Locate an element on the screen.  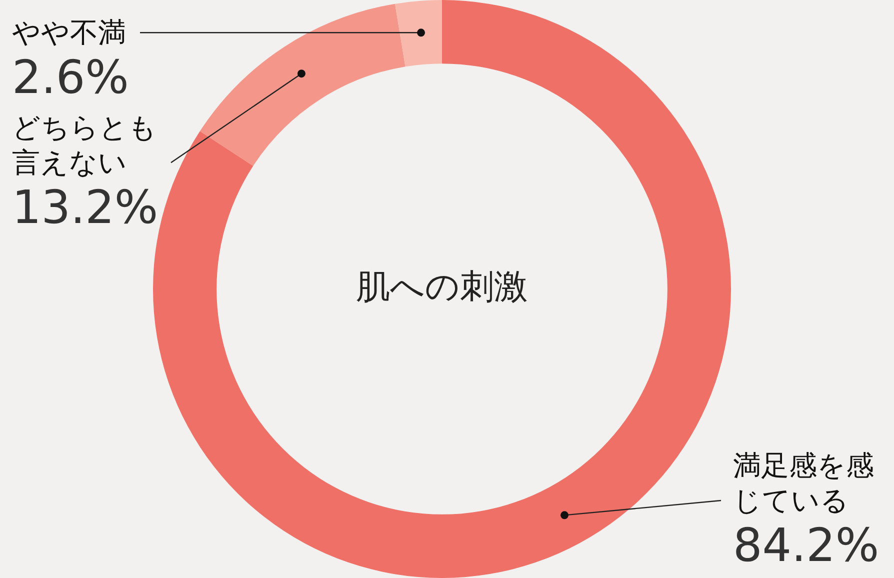
data-label: 2.6% is located at coordinates (71, 77).